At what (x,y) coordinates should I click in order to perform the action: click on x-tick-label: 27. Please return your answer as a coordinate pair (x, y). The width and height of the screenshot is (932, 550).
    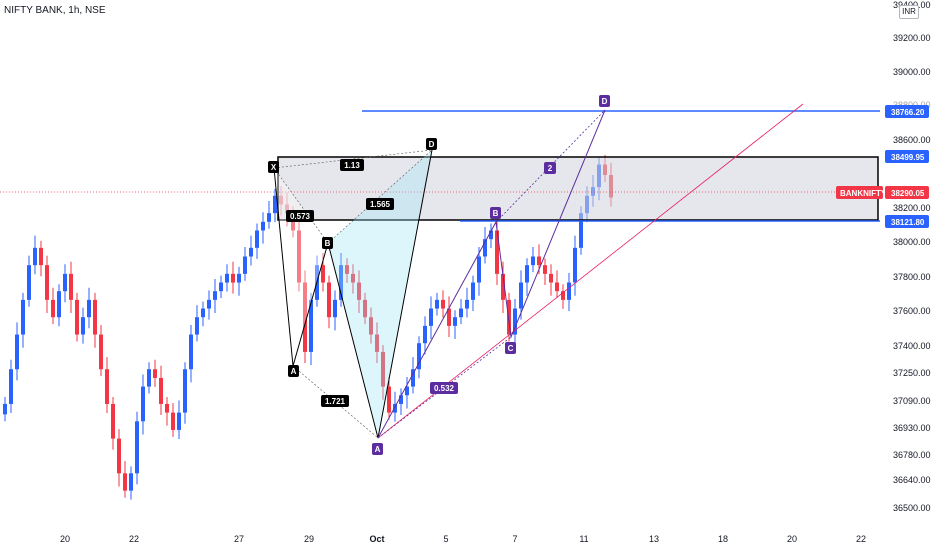
    Looking at the image, I should click on (239, 539).